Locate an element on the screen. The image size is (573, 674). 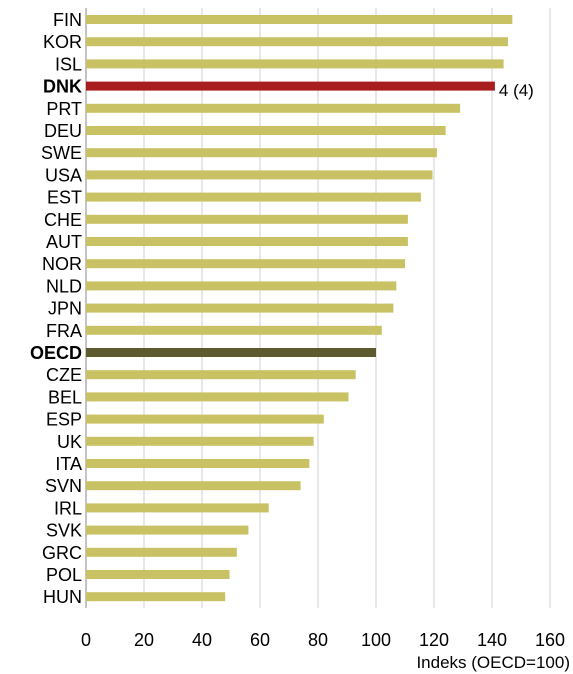
category-label-grc: GRC is located at coordinates (62, 553).